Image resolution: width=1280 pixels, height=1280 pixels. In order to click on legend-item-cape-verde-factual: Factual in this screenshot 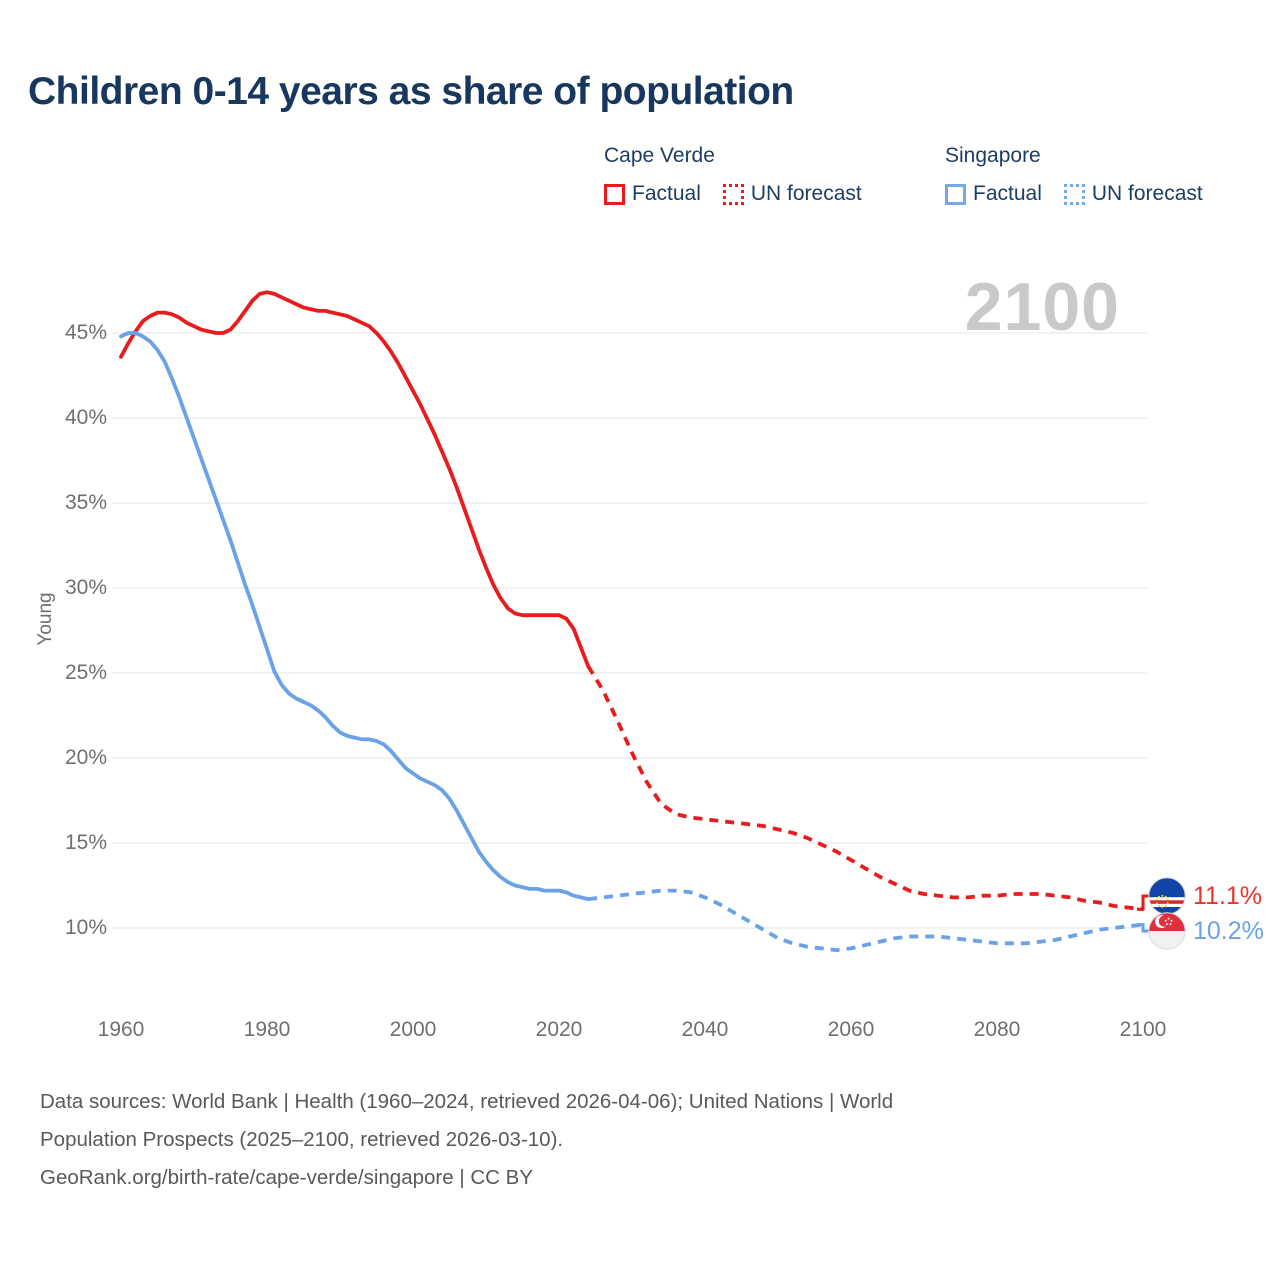, I will do `click(652, 194)`.